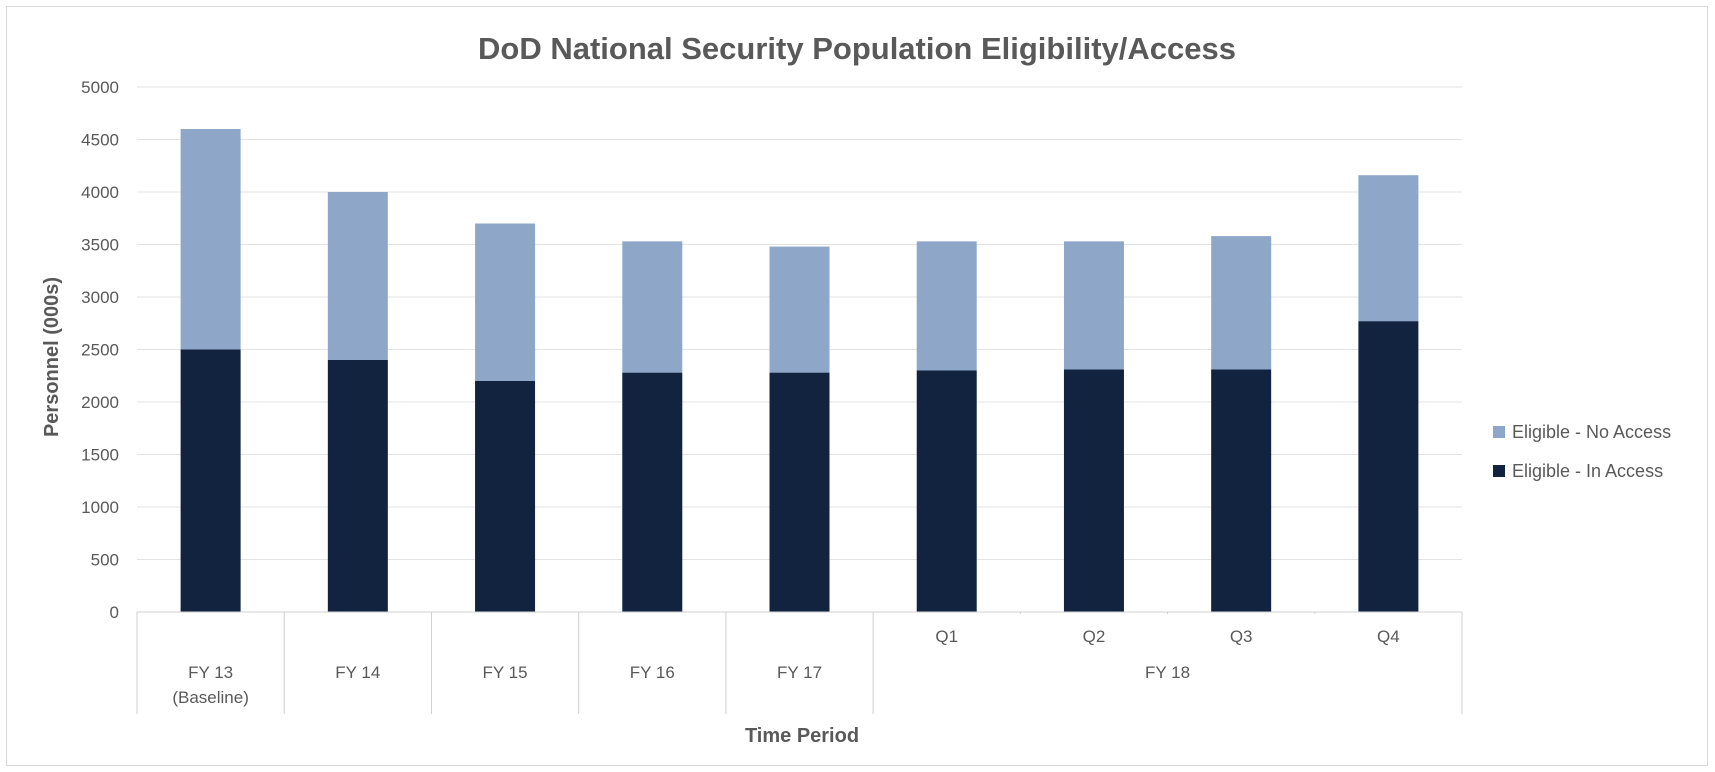 The image size is (1715, 772). Describe the element at coordinates (52, 357) in the screenshot. I see `y-axis-title: Personnel (000s)` at that location.